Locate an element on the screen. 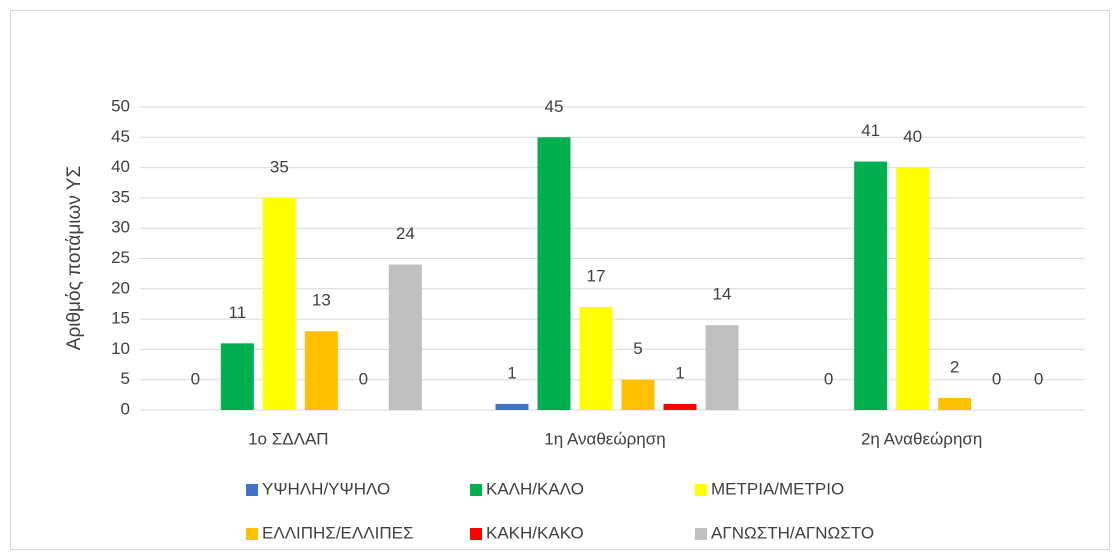 The width and height of the screenshot is (1120, 560). data-label: 11 is located at coordinates (238, 312).